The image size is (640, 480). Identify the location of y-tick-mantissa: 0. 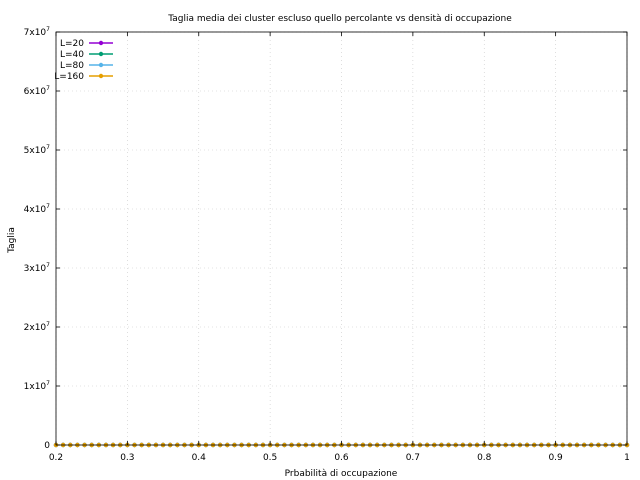
(47, 446).